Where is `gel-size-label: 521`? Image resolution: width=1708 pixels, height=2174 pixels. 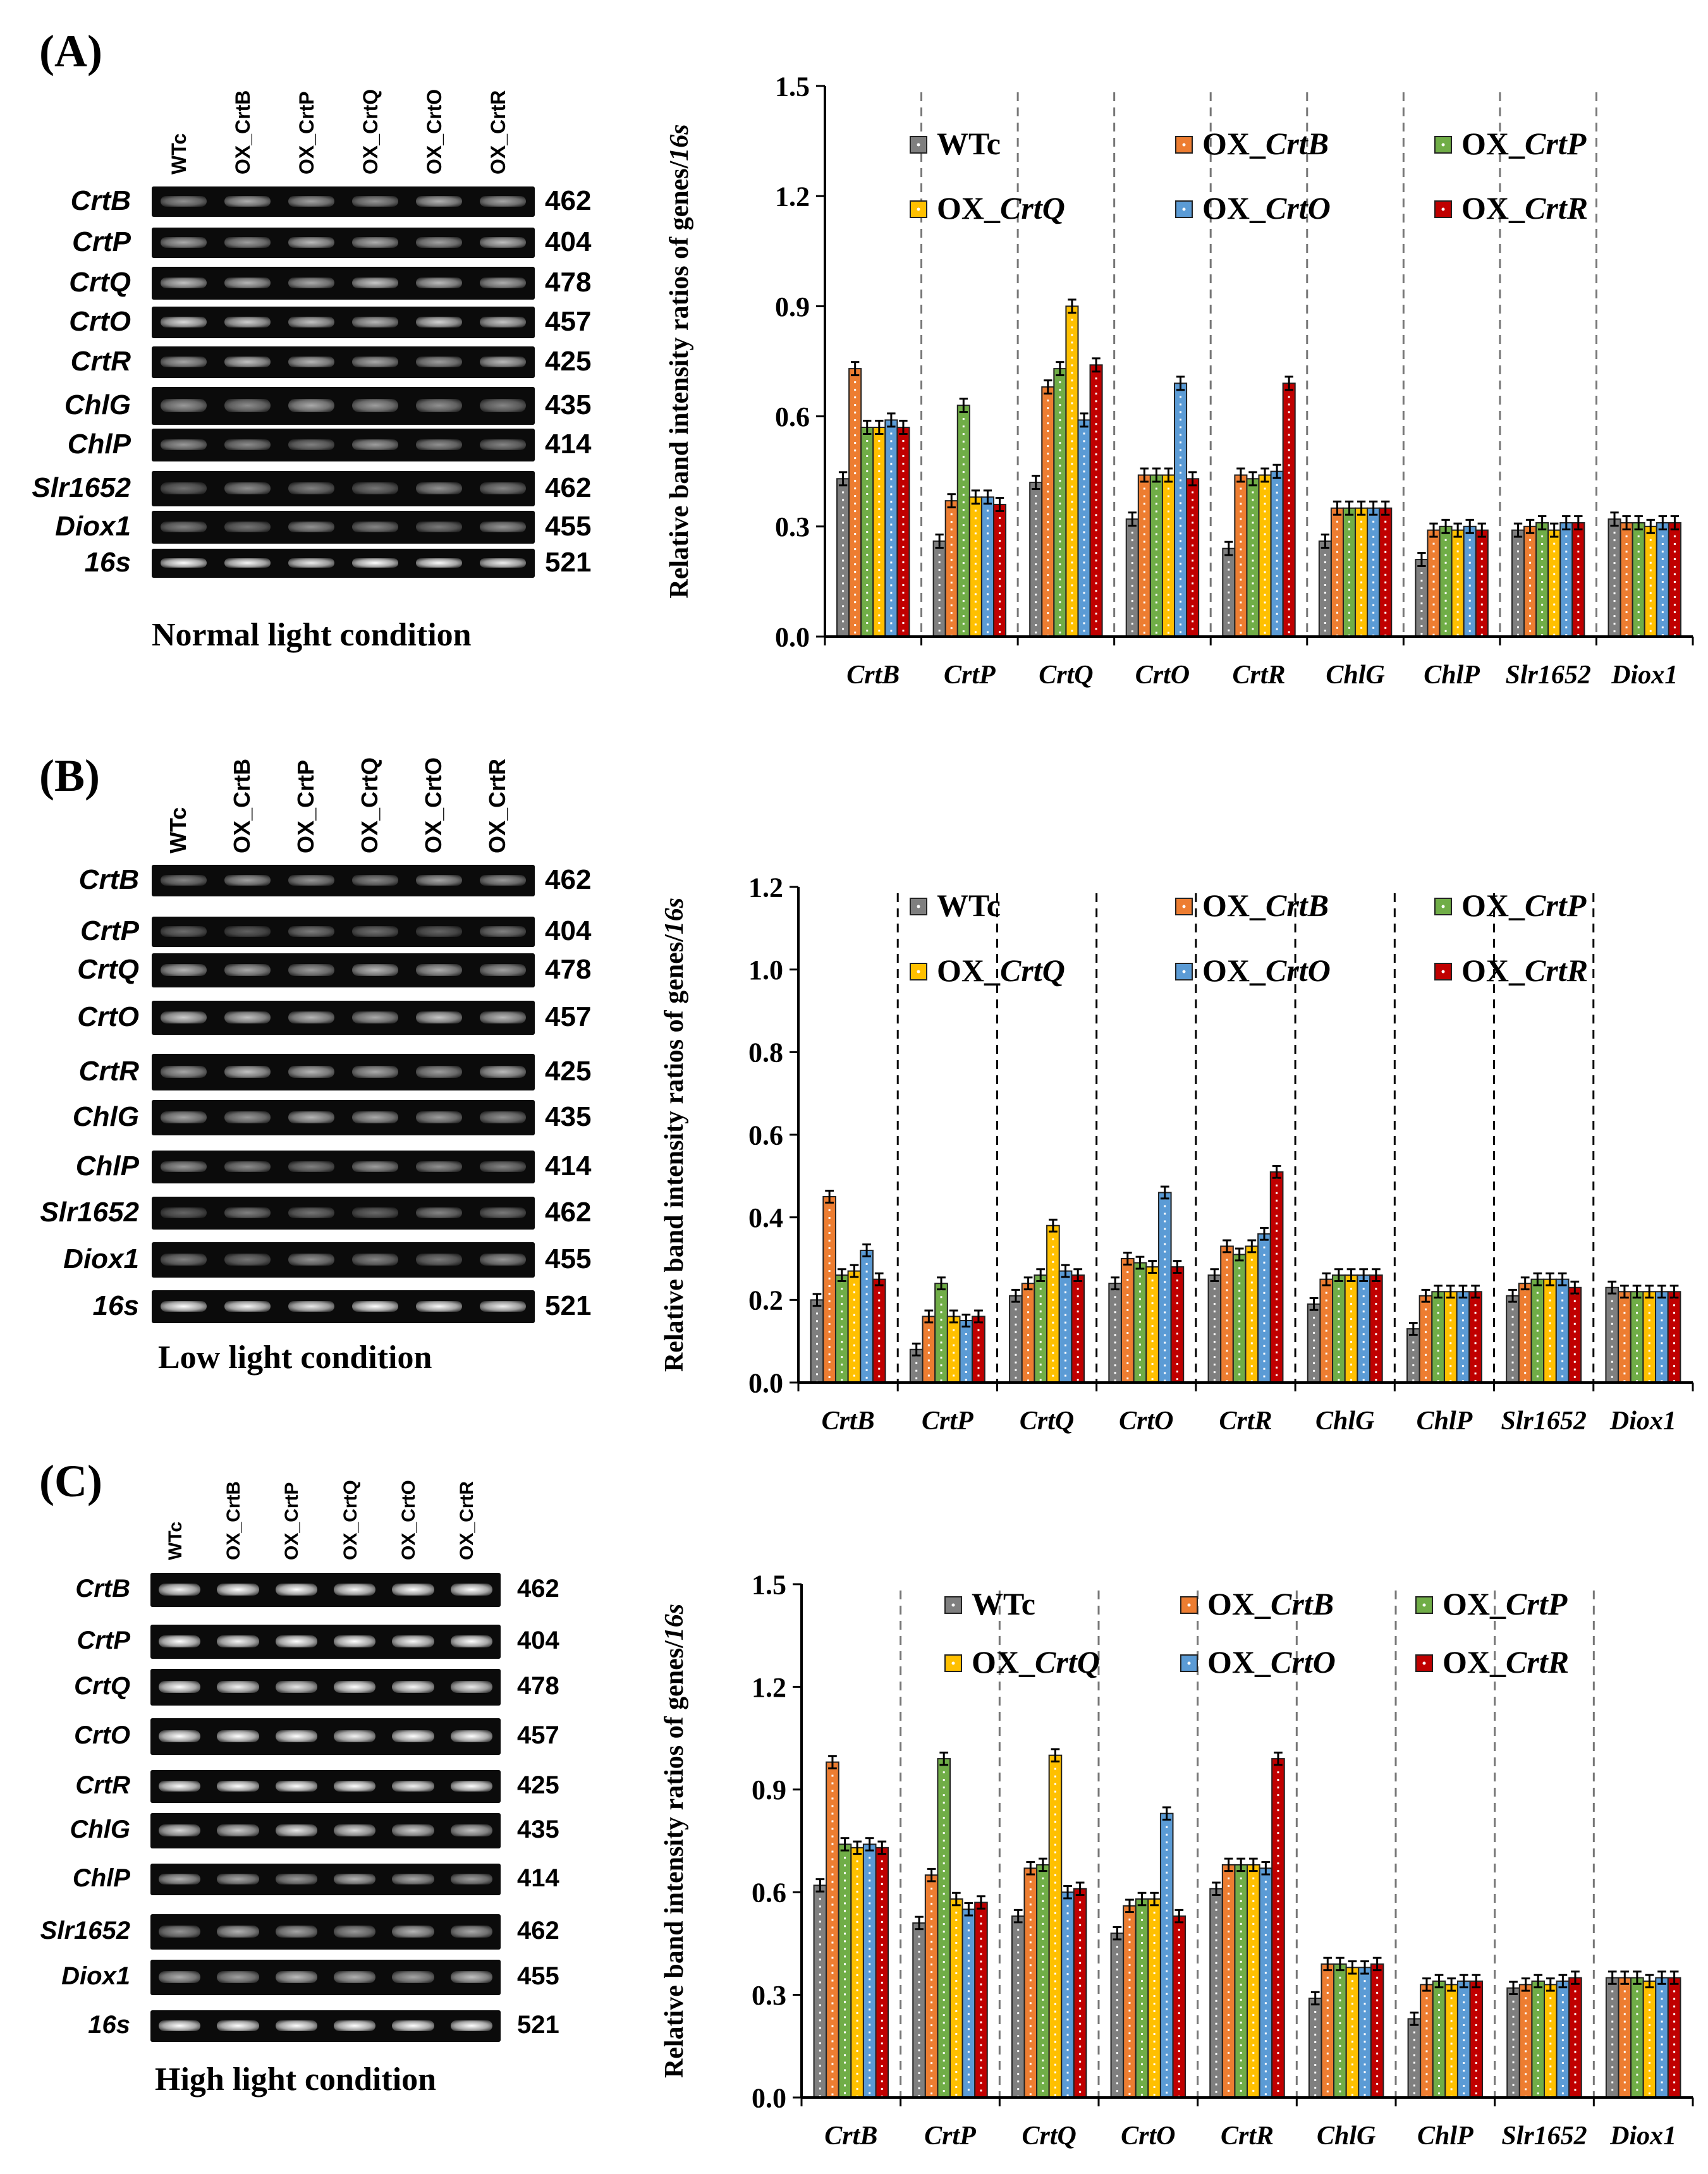
gel-size-label: 521 is located at coordinates (569, 562).